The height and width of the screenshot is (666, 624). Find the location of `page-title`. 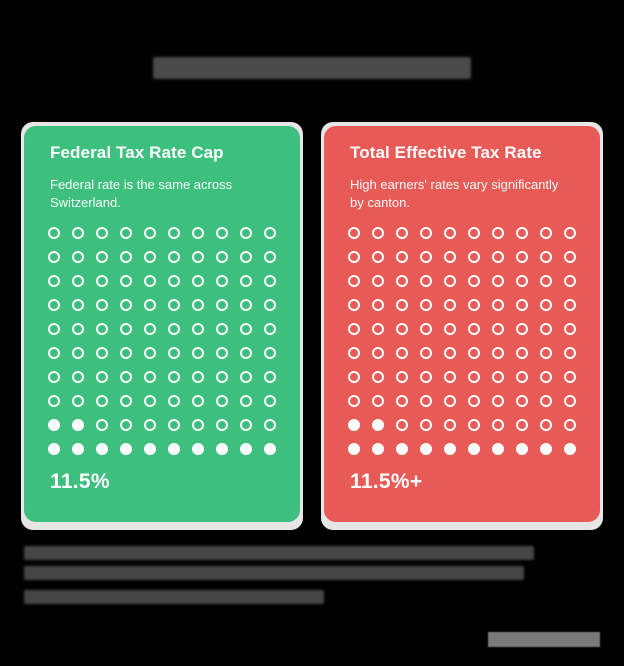

page-title is located at coordinates (312, 68).